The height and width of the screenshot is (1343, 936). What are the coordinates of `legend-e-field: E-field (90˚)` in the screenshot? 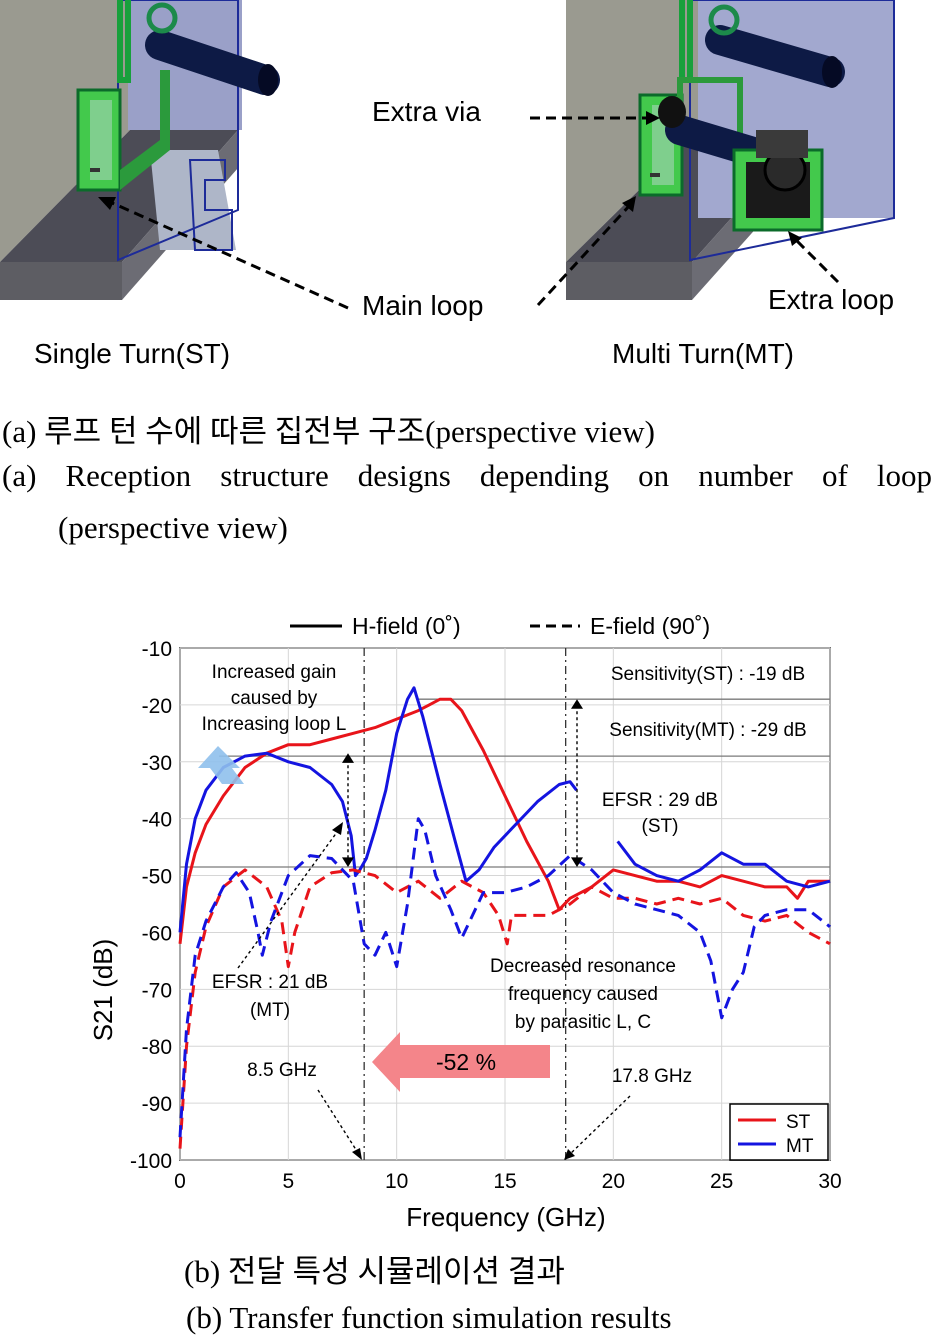 It's located at (650, 626).